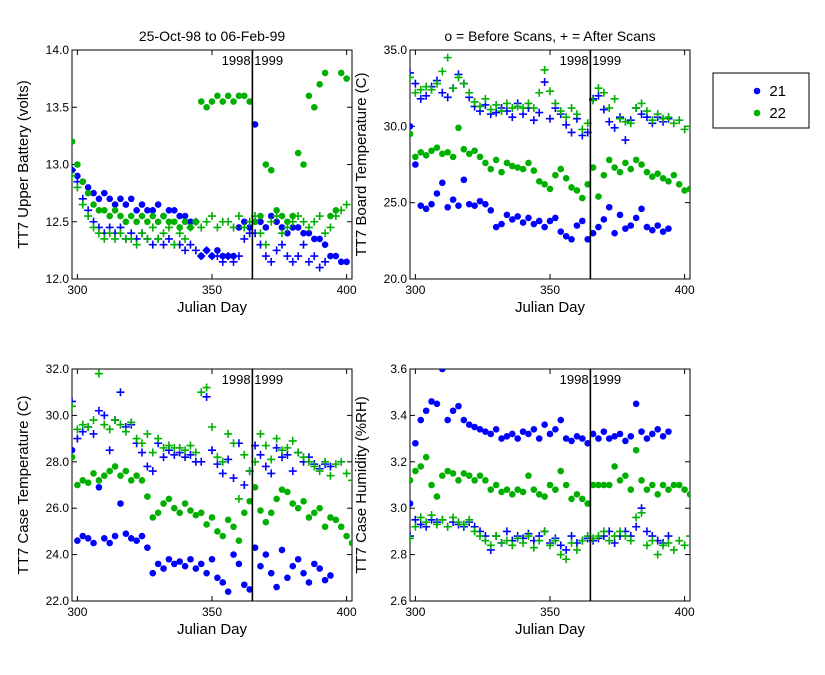  Describe the element at coordinates (212, 482) in the screenshot. I see `data-marks` at that location.